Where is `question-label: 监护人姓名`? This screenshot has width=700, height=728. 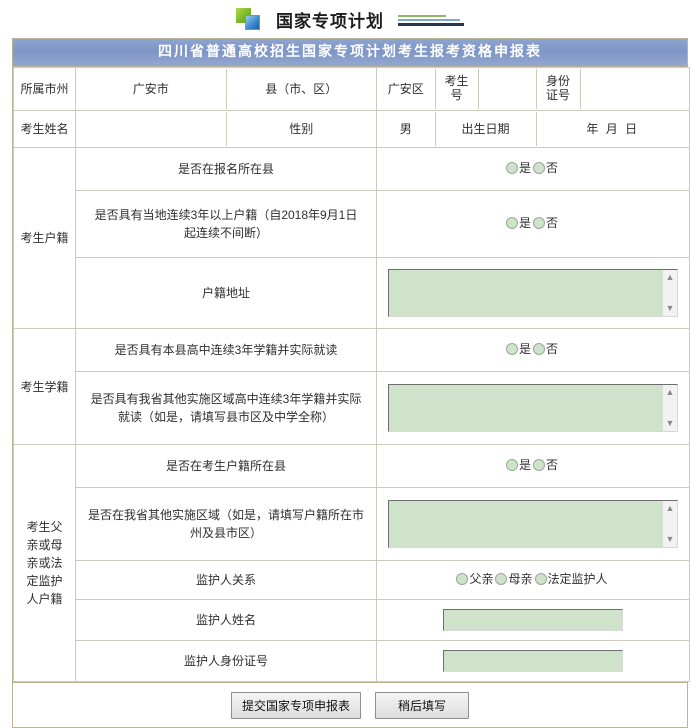 question-label: 监护人姓名 is located at coordinates (226, 620).